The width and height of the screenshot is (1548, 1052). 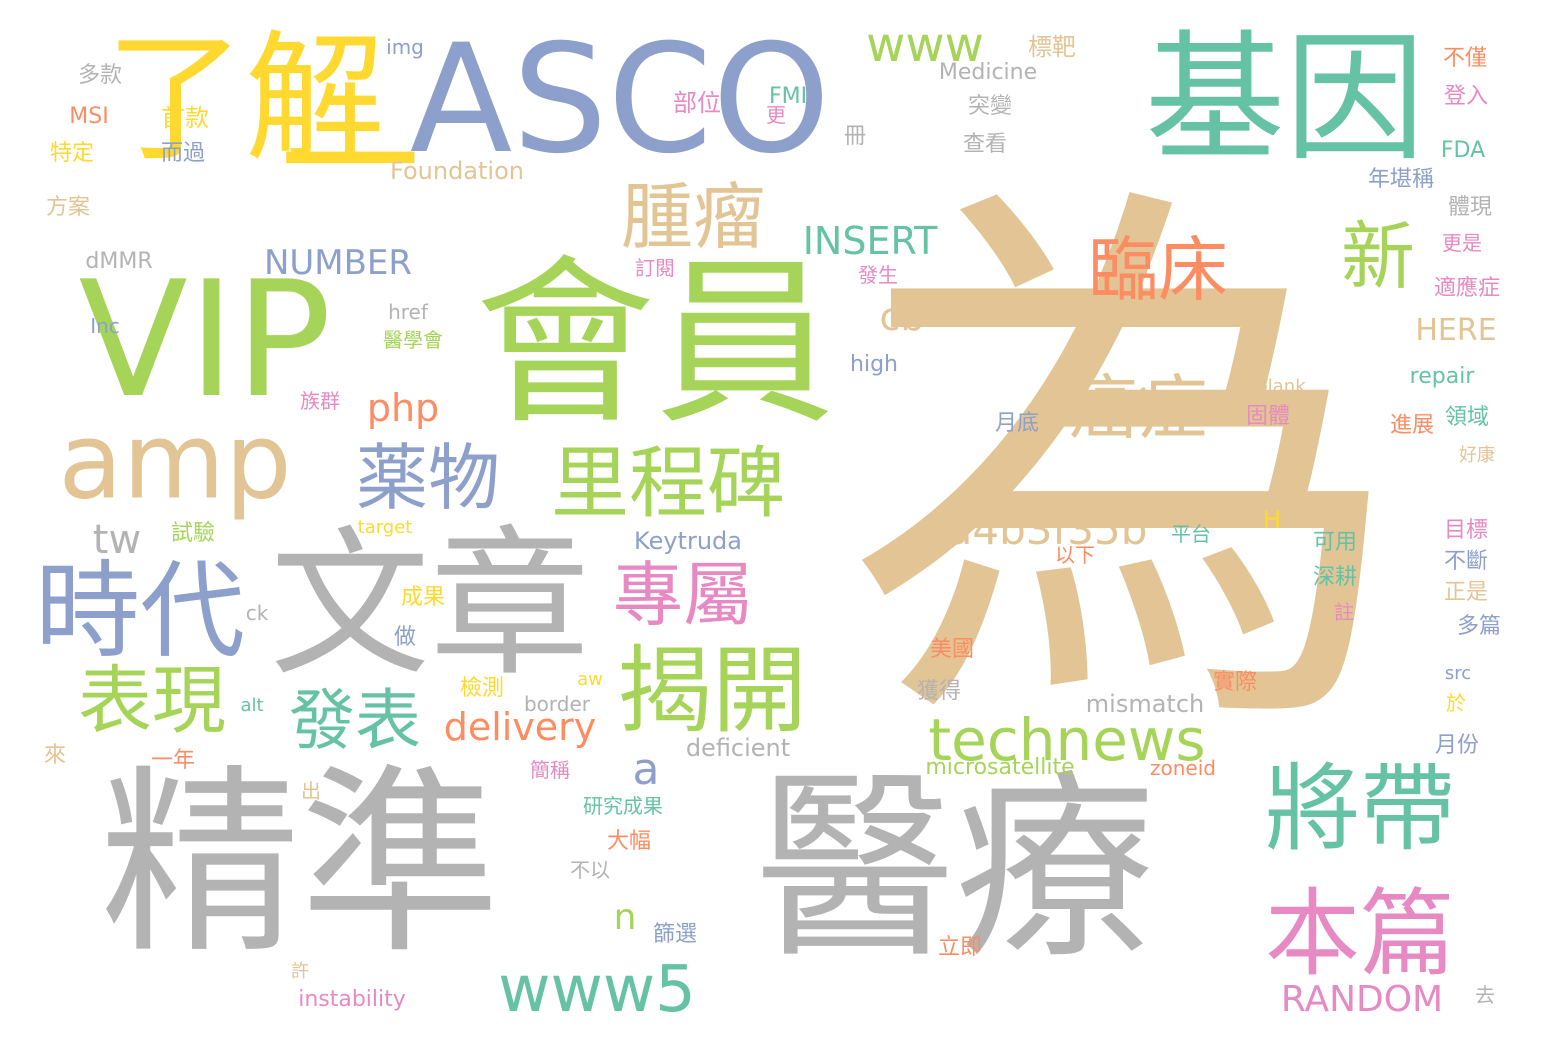 I want to click on word: 腫瘤, so click(x=693, y=217).